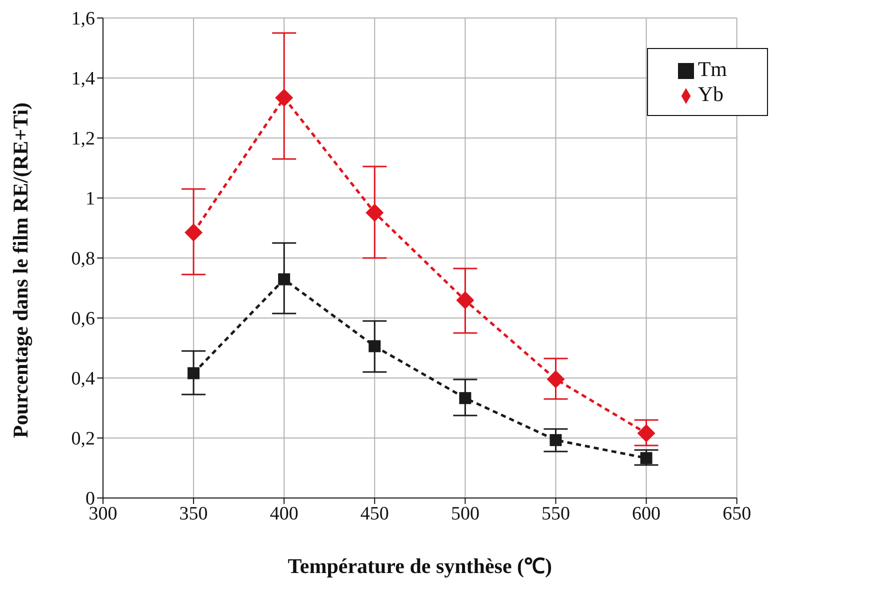  I want to click on y-tick-label: 1,4, so click(83, 79).